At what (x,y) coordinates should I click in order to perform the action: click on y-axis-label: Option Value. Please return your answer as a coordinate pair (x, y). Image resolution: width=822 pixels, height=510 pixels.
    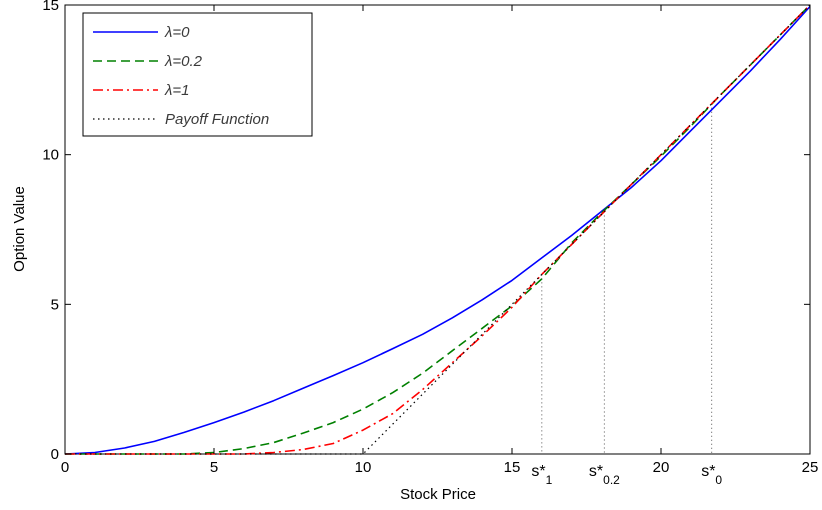
    Looking at the image, I should click on (19, 229).